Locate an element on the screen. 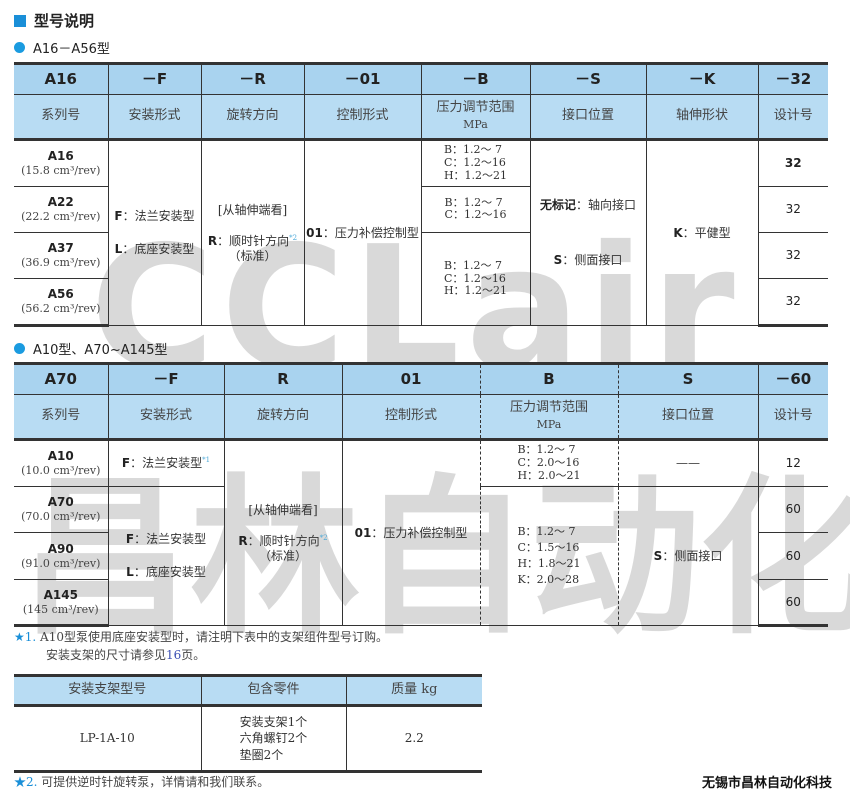 The height and width of the screenshot is (803, 850). label-cell: 设计号 is located at coordinates (792, 417).